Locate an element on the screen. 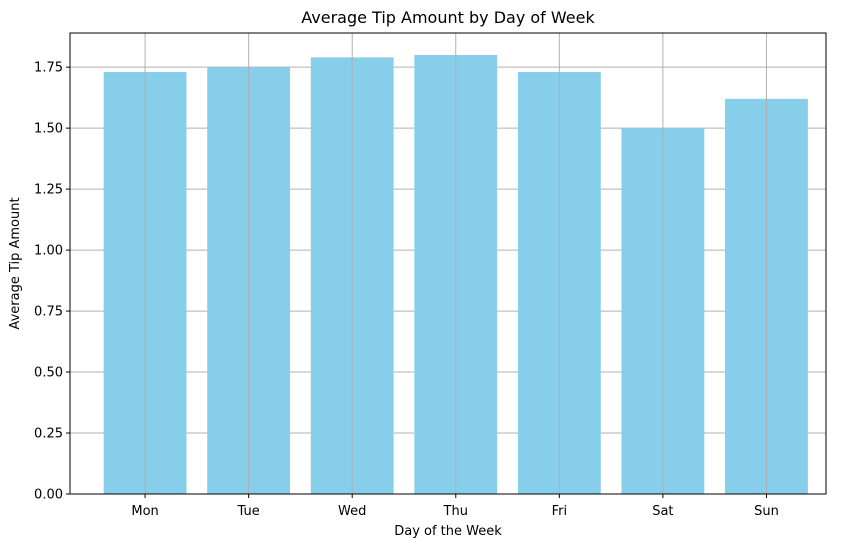 The width and height of the screenshot is (855, 547). y-tick-label: 0.50 is located at coordinates (48, 373).